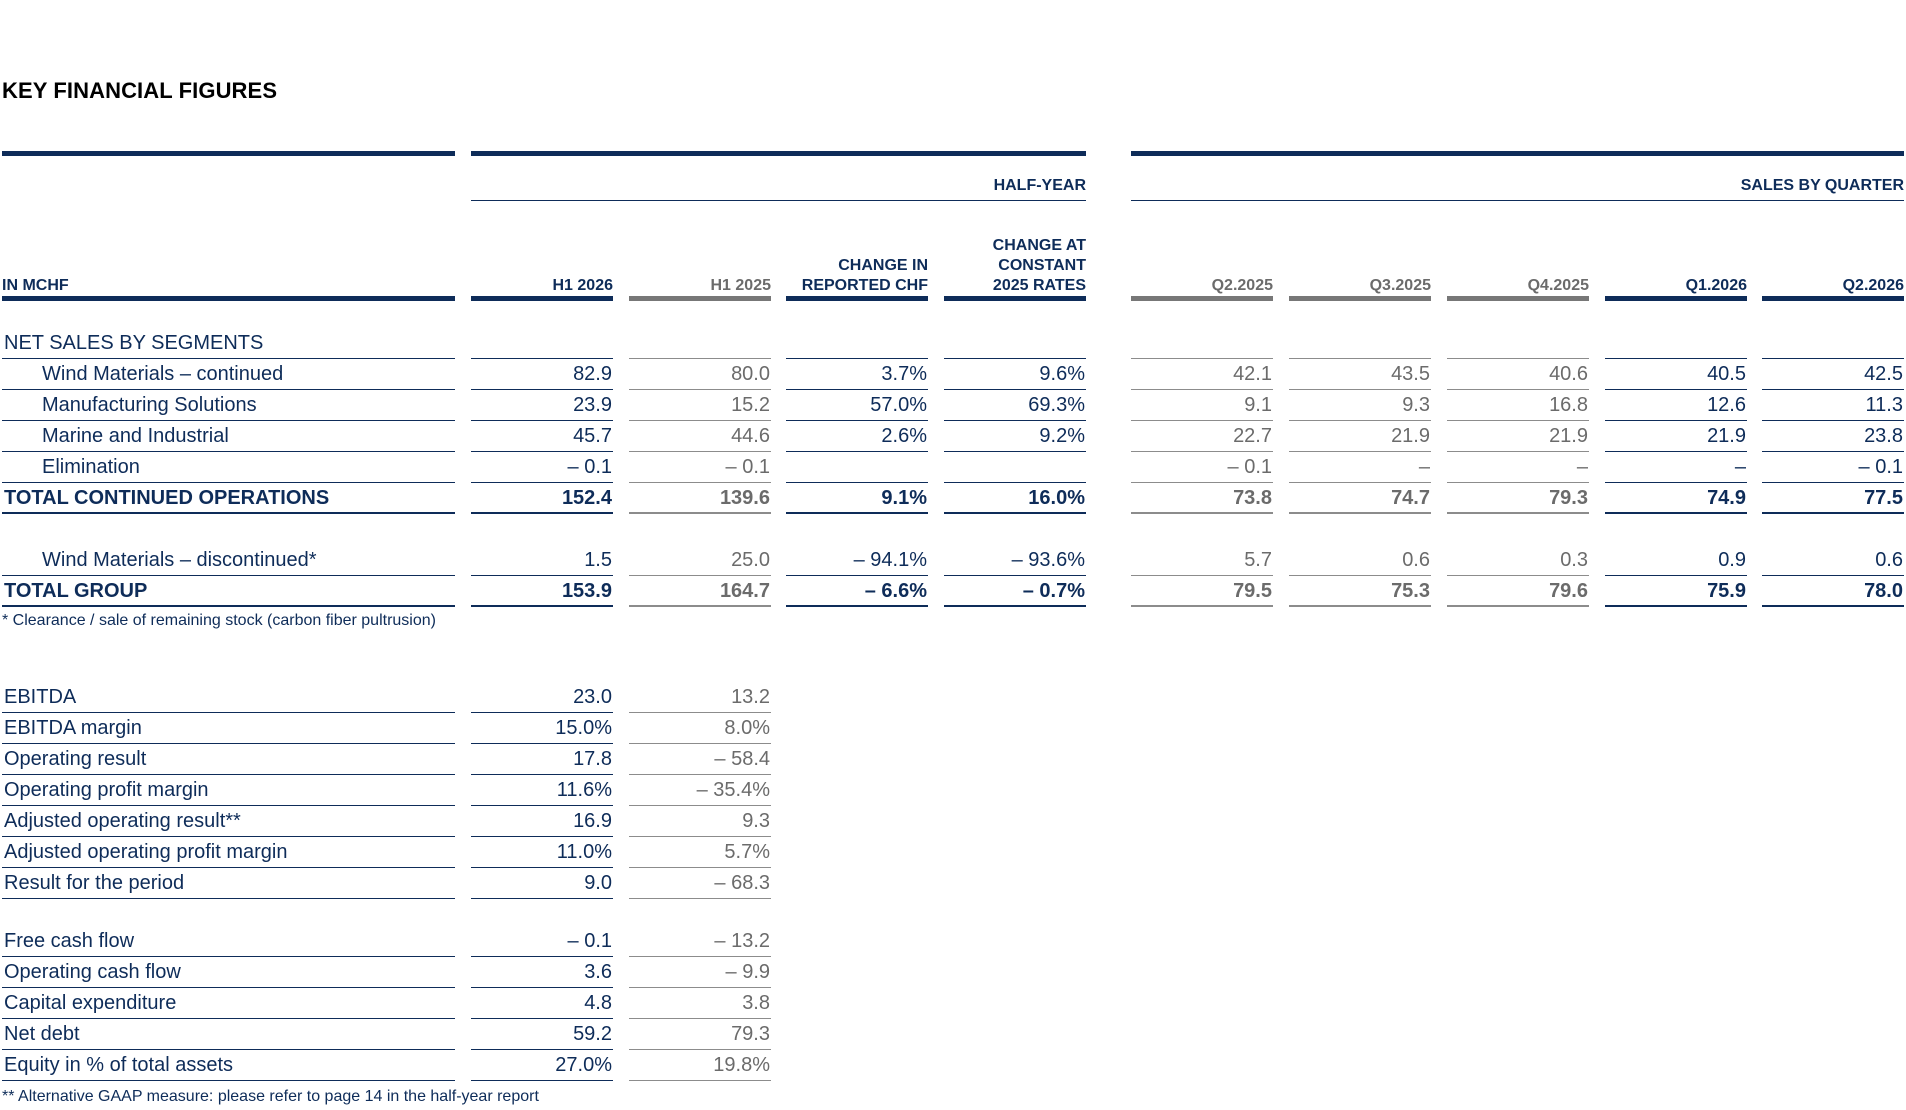 Image resolution: width=1906 pixels, height=1110 pixels. I want to click on table-row-label: Manufacturing Solutions, so click(228, 405).